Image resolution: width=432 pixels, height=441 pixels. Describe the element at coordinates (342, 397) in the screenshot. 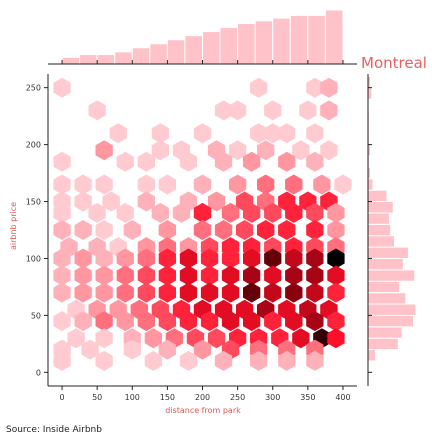

I see `x-tick-label: 400` at that location.